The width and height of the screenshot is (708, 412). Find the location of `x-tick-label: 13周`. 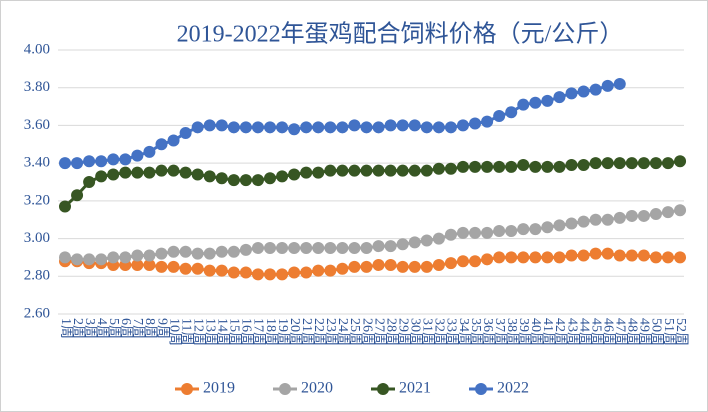

x-tick-label: 13周 is located at coordinates (210, 332).